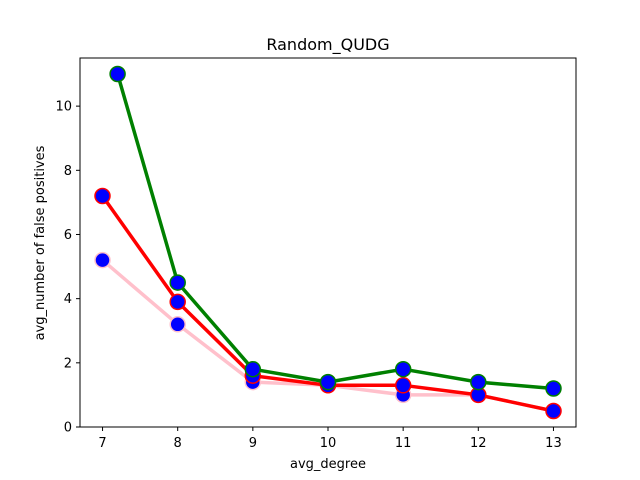 Image resolution: width=640 pixels, height=480 pixels. I want to click on y-tick-label-1: 2, so click(68, 363).